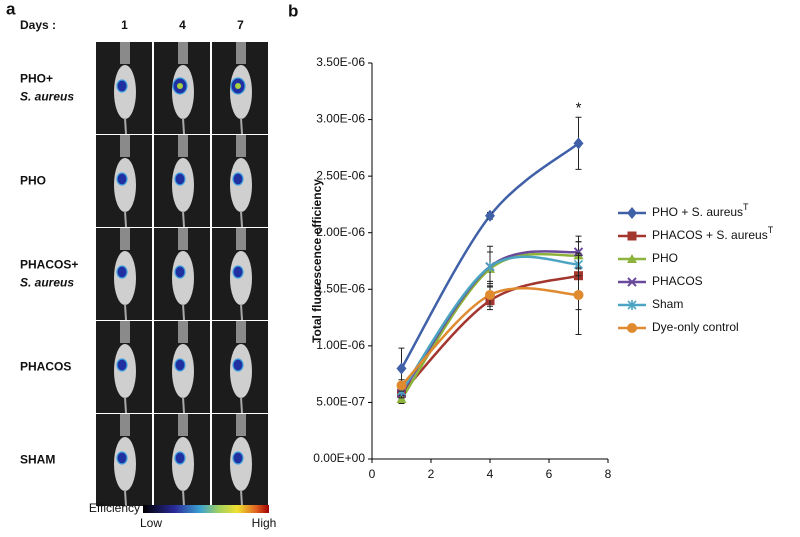 This screenshot has height=537, width=800. I want to click on panel-label: a, so click(11, 9).